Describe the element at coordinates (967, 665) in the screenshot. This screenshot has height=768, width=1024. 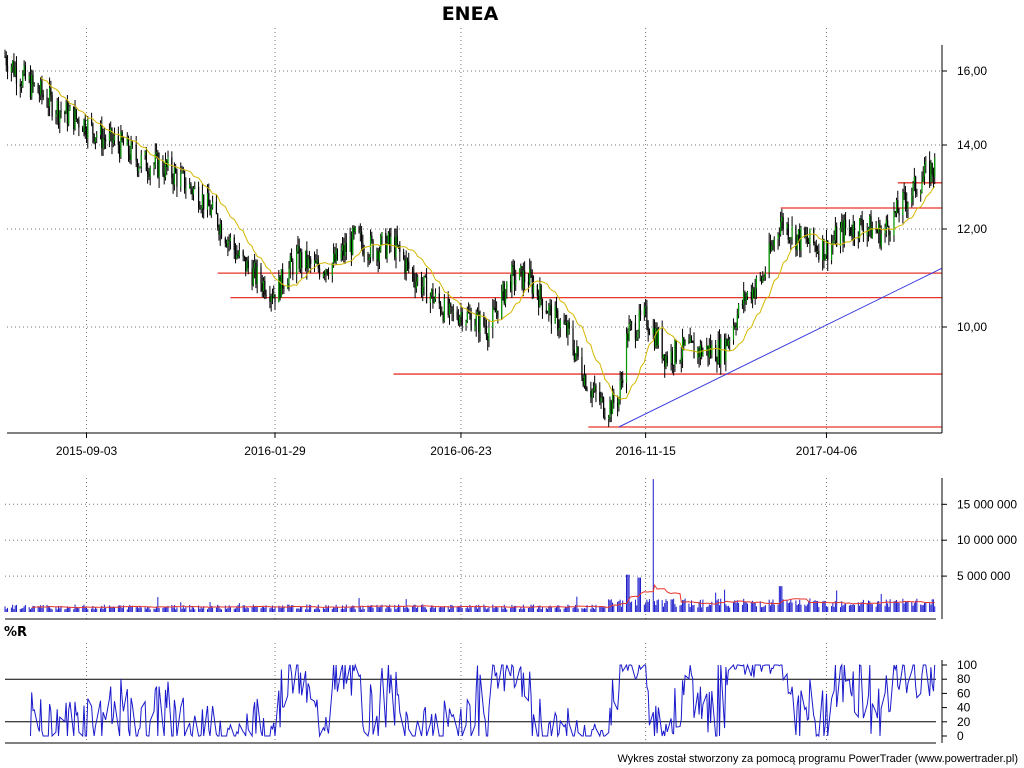
I see `oscillator-y-tick-label: 100` at that location.